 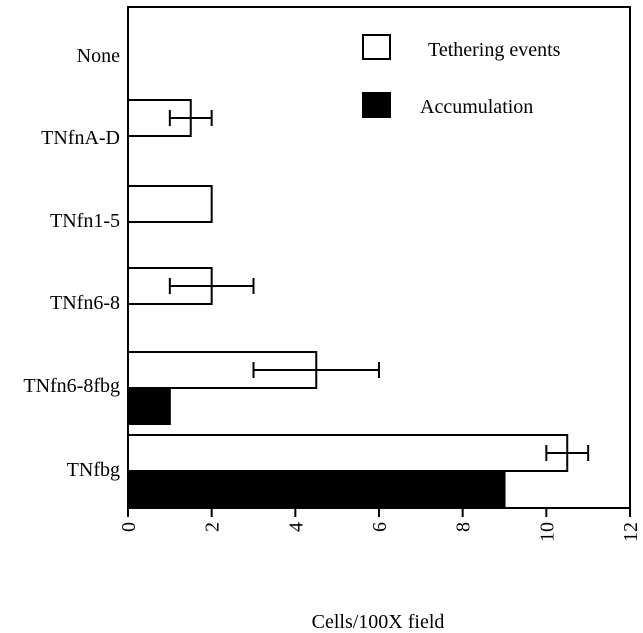 I want to click on category-label: TNfn1-5, so click(x=85, y=221).